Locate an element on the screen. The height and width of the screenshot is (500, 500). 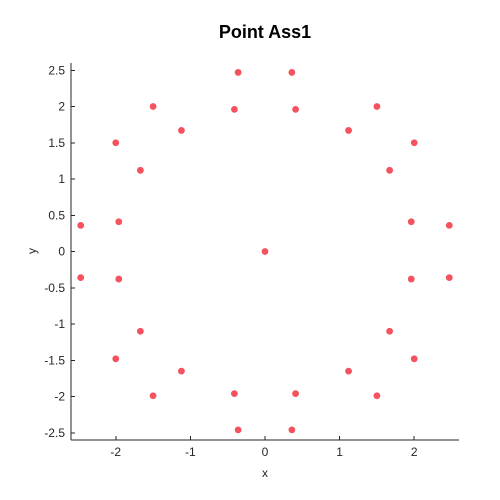
y-tick-label: 2.5 is located at coordinates (56, 70).